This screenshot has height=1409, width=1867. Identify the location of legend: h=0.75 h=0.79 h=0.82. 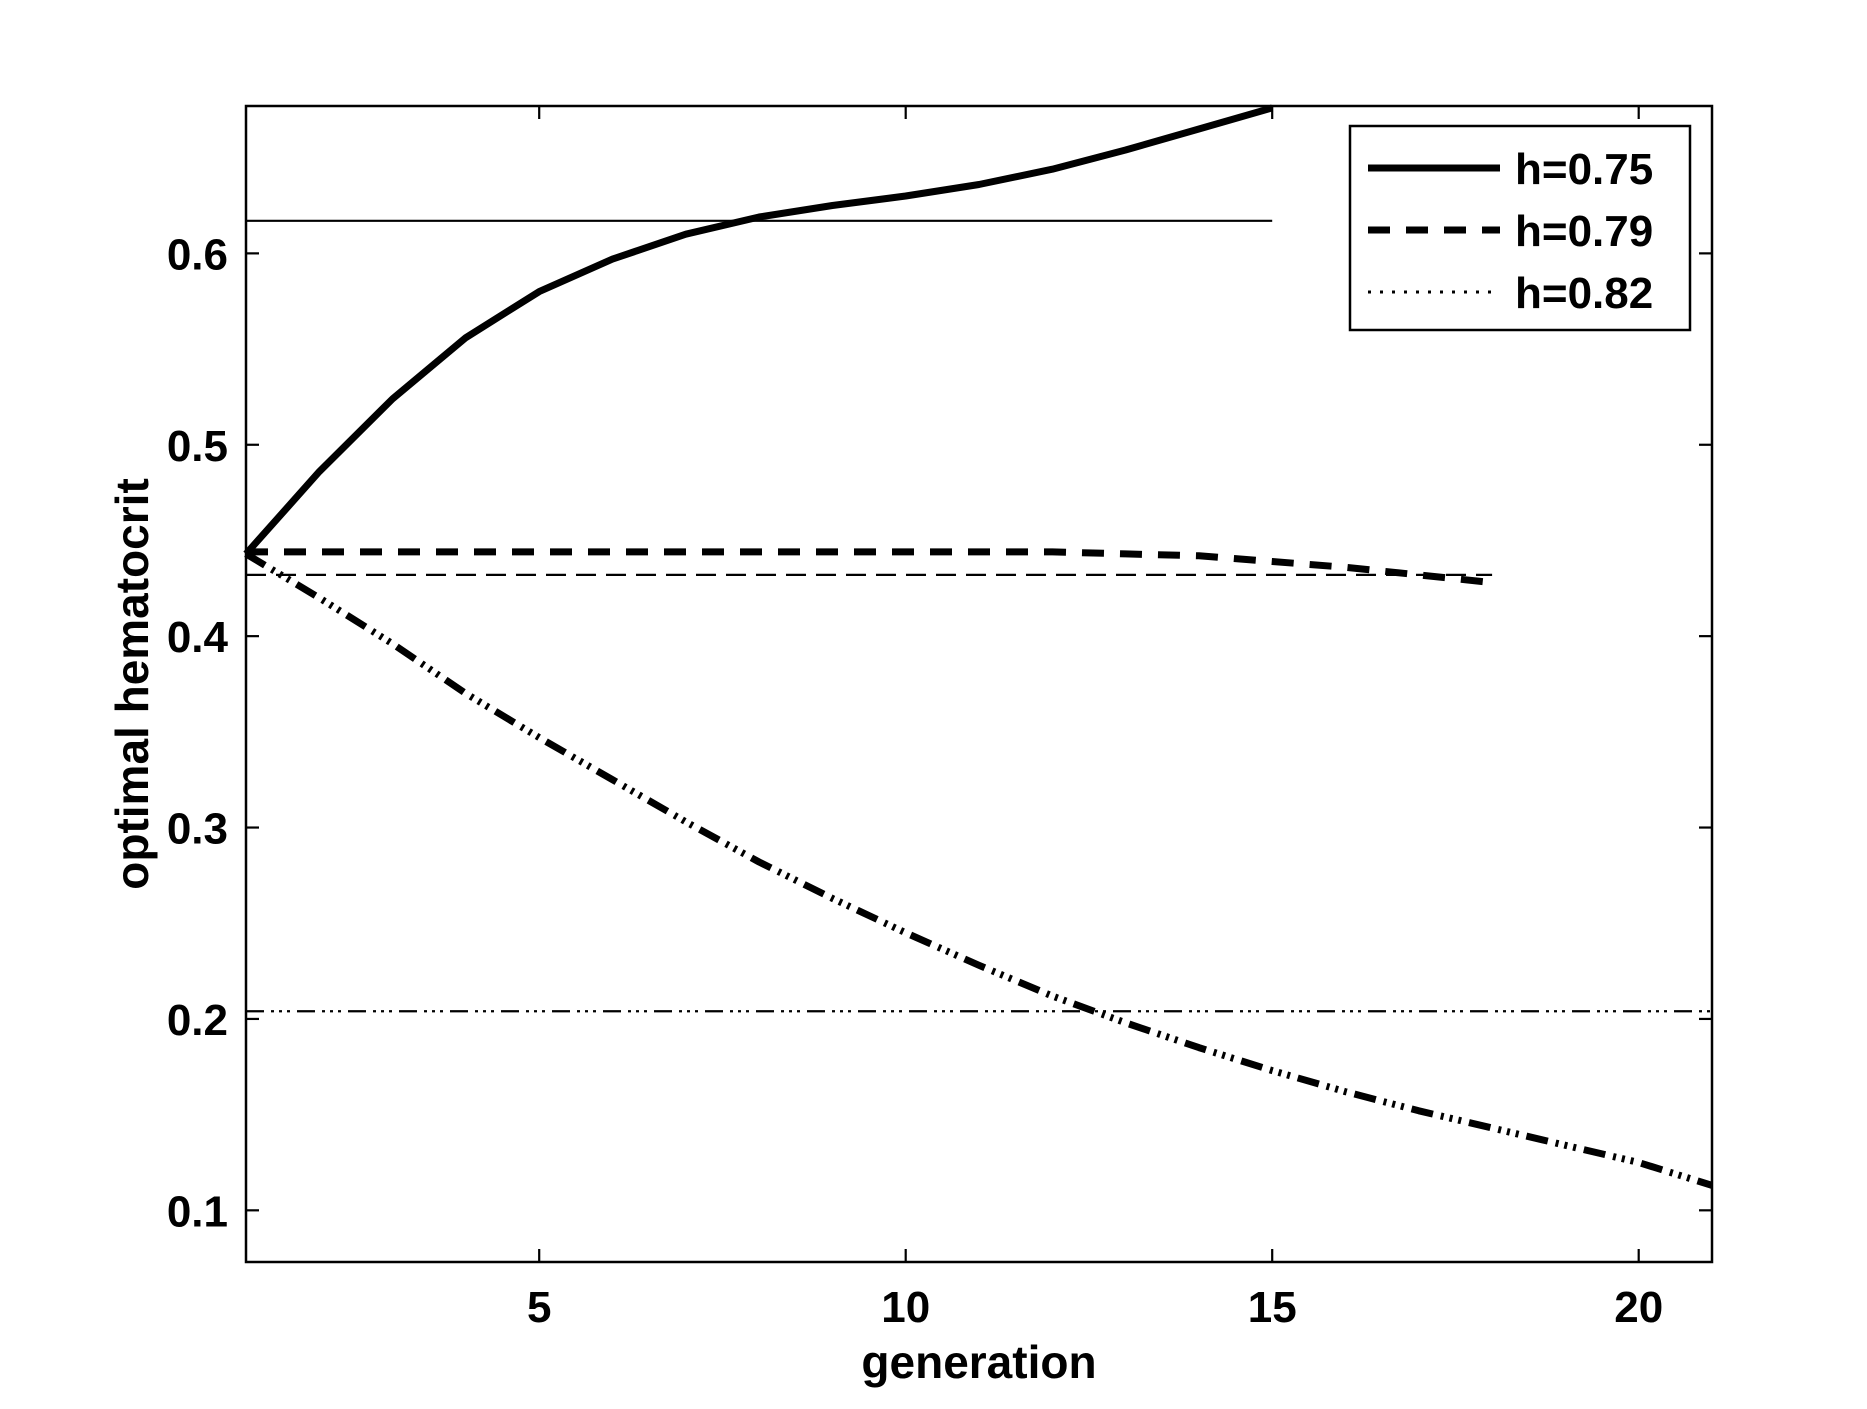
(1520, 228).